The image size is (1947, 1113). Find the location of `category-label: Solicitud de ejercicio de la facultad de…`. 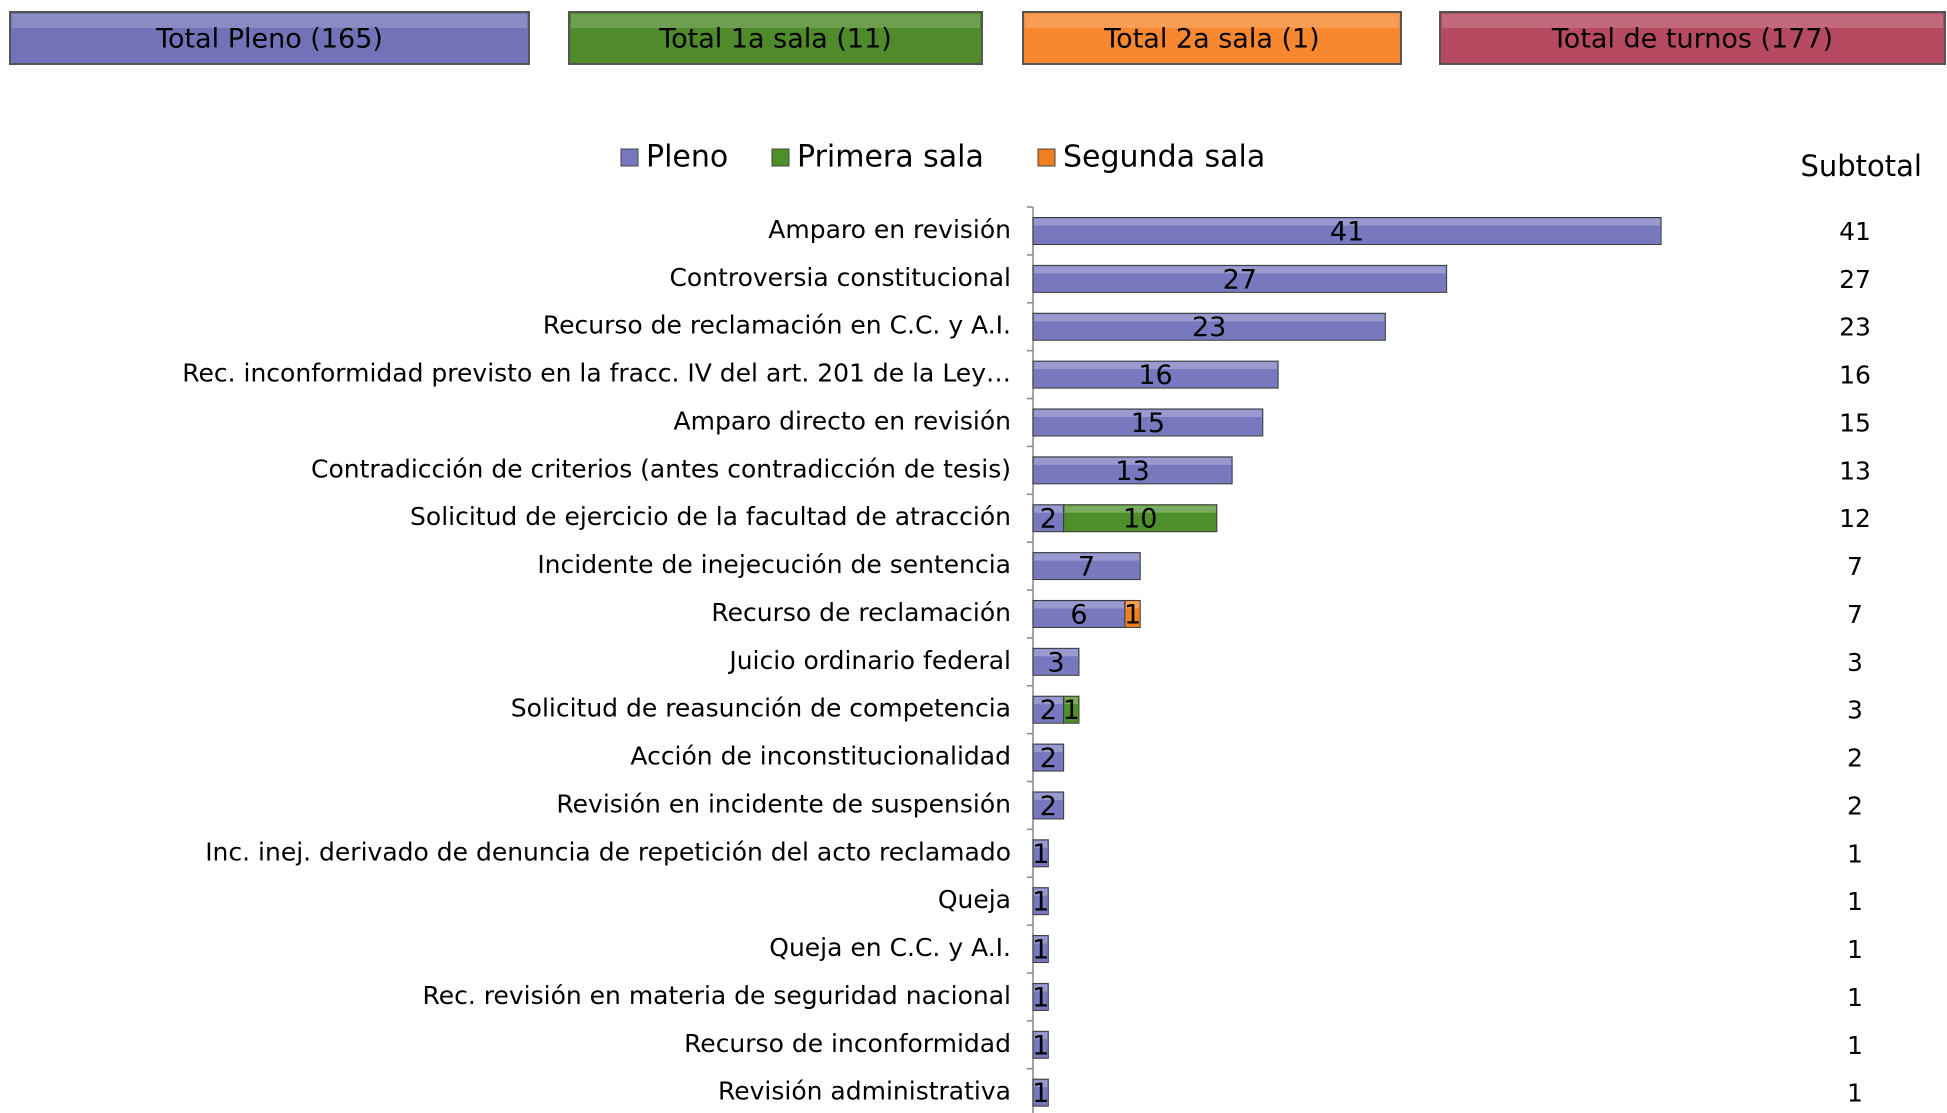

category-label: Solicitud de ejercicio de la facultad de… is located at coordinates (710, 516).